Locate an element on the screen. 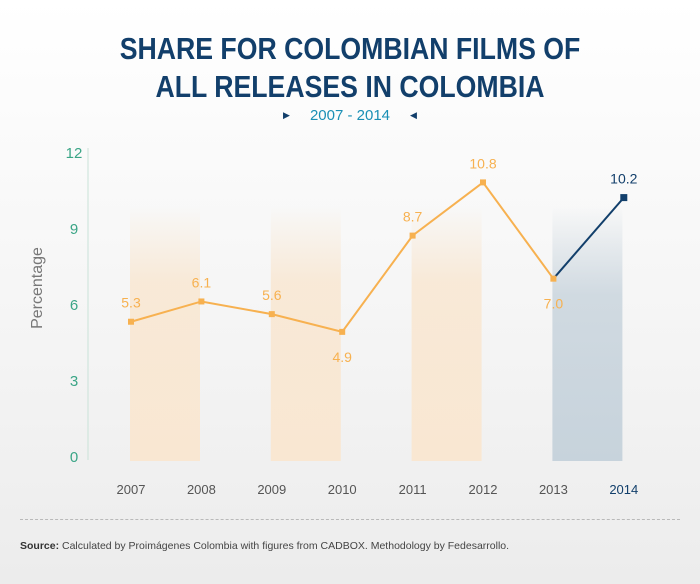 The image size is (700, 584). x-tick-2012: 2012 is located at coordinates (483, 489).